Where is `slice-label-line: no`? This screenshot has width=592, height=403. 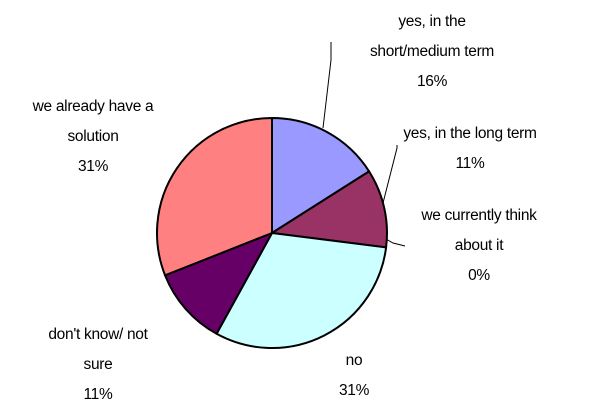
slice-label-line: no is located at coordinates (354, 360).